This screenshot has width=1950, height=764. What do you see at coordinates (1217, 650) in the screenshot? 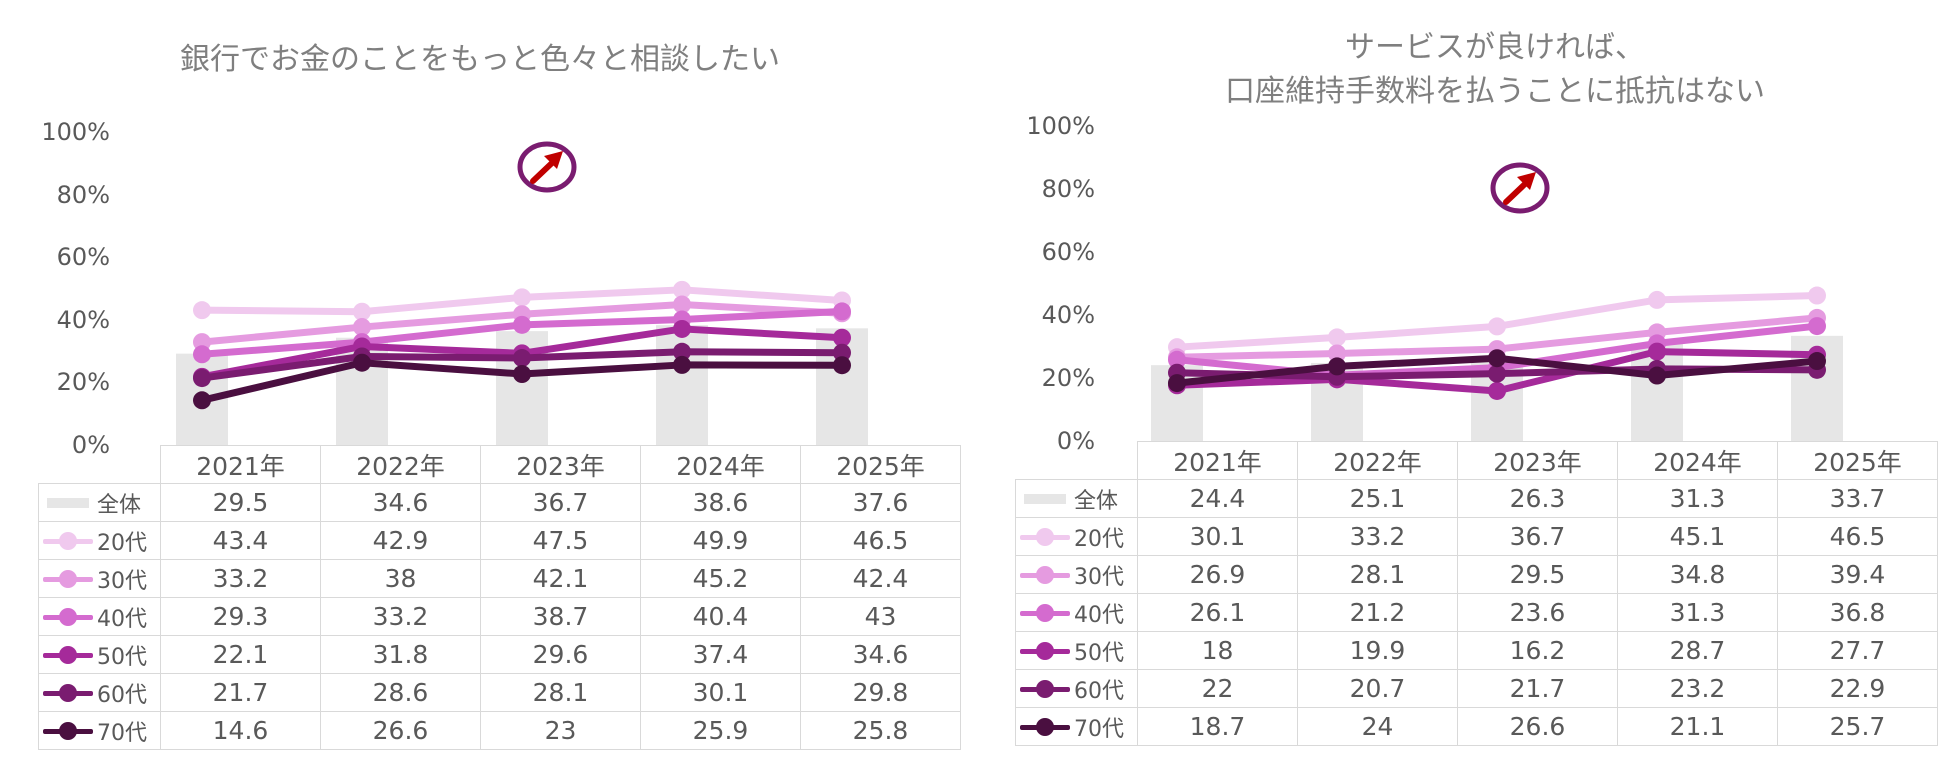
I see `table-cell: 18` at bounding box center [1217, 650].